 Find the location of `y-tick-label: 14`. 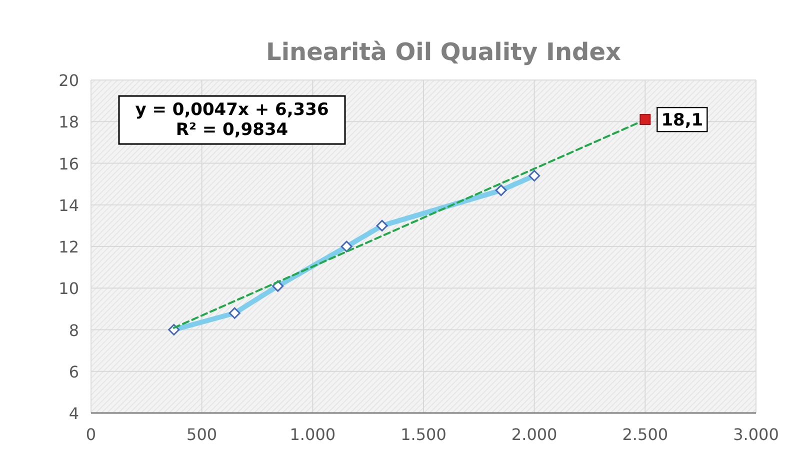

y-tick-label: 14 is located at coordinates (68, 205).